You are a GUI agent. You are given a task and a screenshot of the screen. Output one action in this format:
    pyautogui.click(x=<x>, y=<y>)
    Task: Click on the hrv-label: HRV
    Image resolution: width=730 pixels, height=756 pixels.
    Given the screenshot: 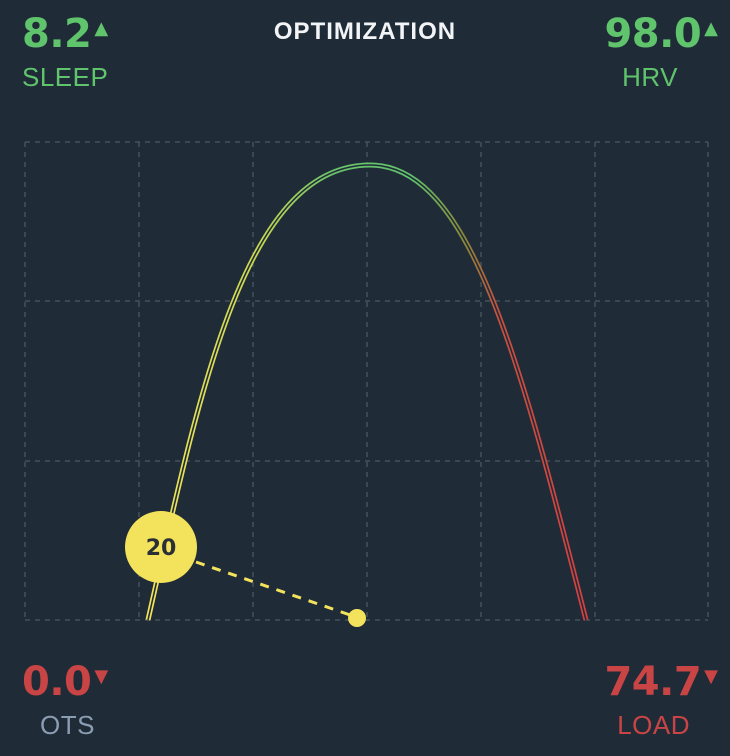 What is the action you would take?
    pyautogui.click(x=650, y=77)
    